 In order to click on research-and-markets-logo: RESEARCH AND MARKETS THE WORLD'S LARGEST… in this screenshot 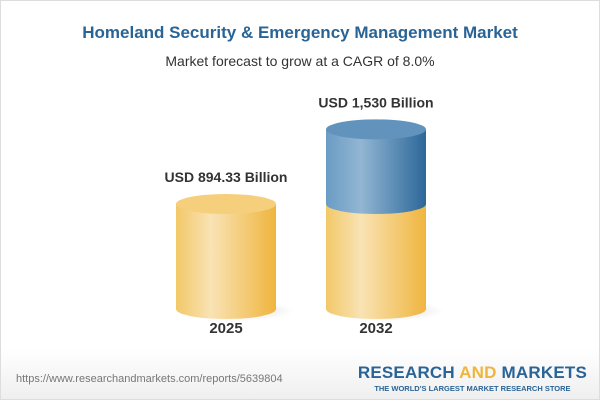, I will do `click(472, 378)`.